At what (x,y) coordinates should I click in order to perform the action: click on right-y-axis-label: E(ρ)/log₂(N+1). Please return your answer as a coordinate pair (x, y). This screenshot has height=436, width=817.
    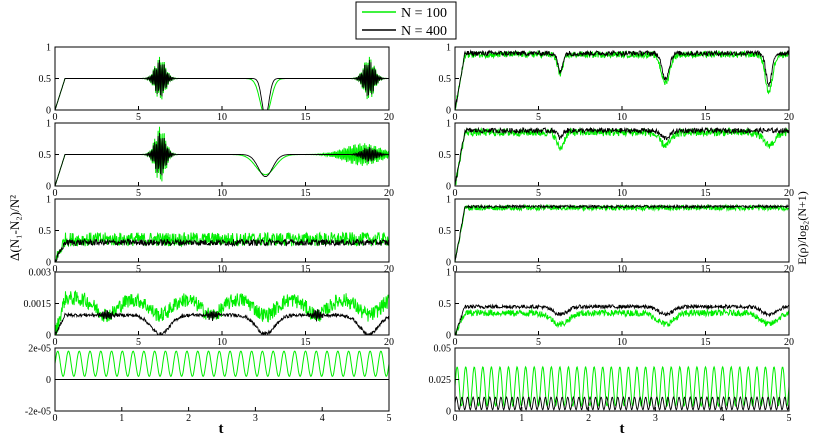
    Looking at the image, I should click on (802, 228).